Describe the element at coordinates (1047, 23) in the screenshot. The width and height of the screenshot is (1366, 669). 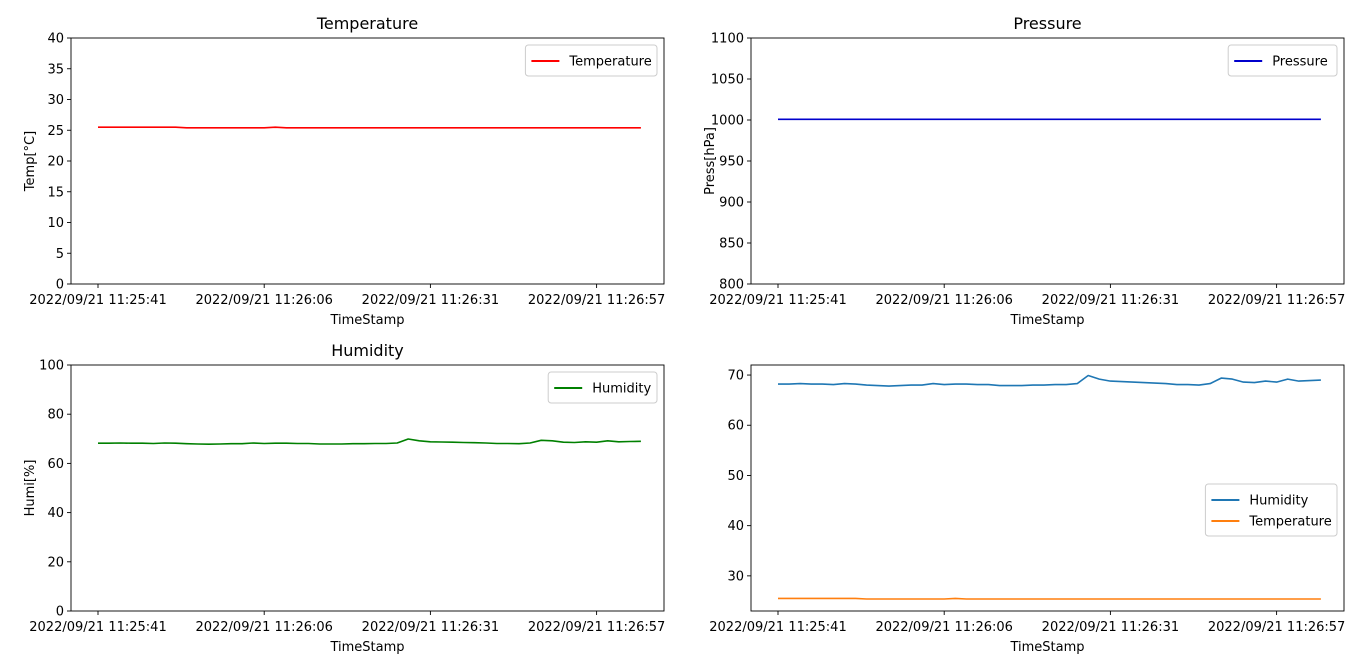
I see `chart-title: Pressure` at that location.